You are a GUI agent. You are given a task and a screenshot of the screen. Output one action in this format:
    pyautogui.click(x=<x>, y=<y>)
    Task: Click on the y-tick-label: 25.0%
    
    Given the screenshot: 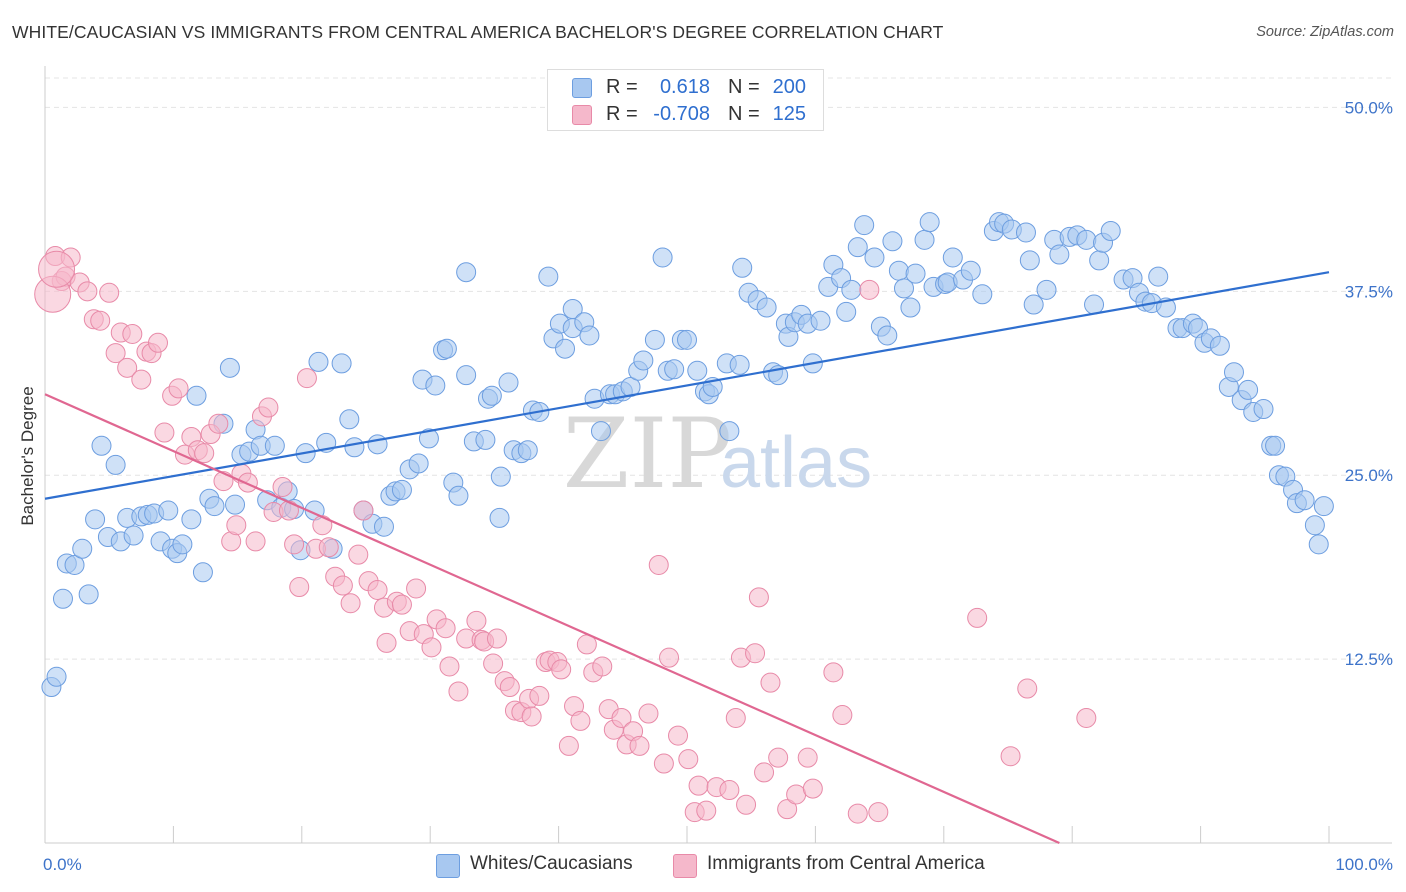 What is the action you would take?
    pyautogui.click(x=1369, y=475)
    